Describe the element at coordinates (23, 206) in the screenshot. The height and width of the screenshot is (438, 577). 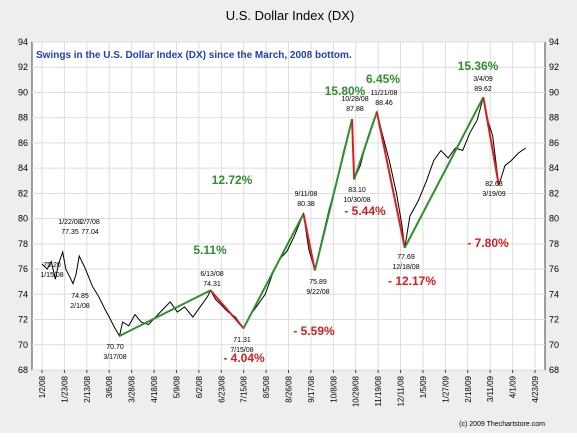
I see `y-axis-left: 68 70 72 74 76 78 80 82 84 86 88 90 92 94` at that location.